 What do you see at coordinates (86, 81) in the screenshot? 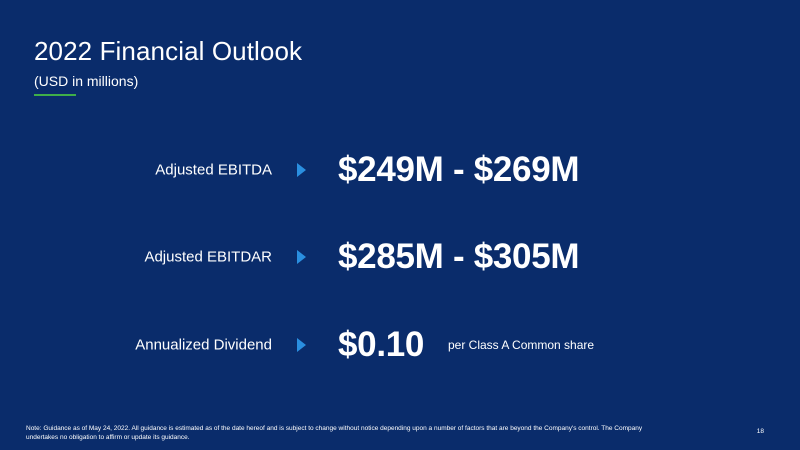
I see `slide-subtitle: (USD in millions)` at bounding box center [86, 81].